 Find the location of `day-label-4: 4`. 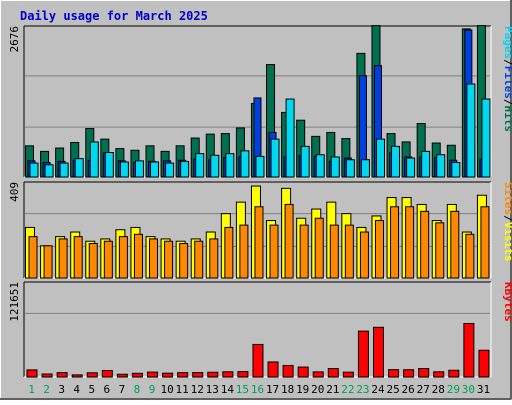

day-label-4: 4 is located at coordinates (76, 389).